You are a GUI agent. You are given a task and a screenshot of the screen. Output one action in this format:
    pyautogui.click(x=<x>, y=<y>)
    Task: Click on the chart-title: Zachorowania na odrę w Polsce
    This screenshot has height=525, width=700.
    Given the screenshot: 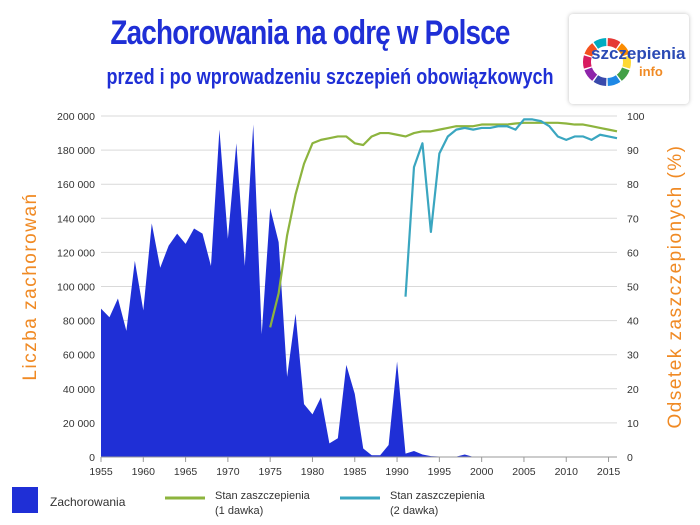 What is the action you would take?
    pyautogui.click(x=310, y=33)
    